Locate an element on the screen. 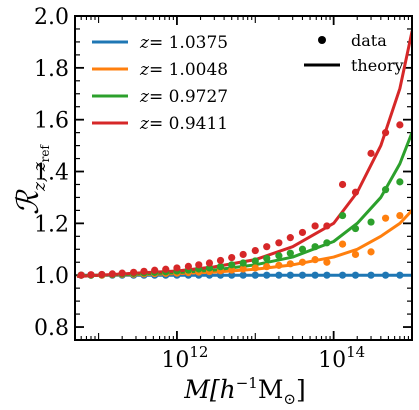  legend-data-marker is located at coordinates (322, 40).